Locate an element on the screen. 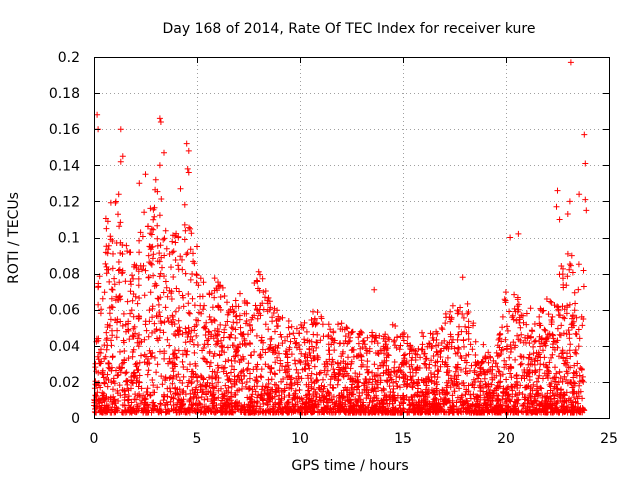 The height and width of the screenshot is (480, 640). x-tick-label: 20 is located at coordinates (506, 439).